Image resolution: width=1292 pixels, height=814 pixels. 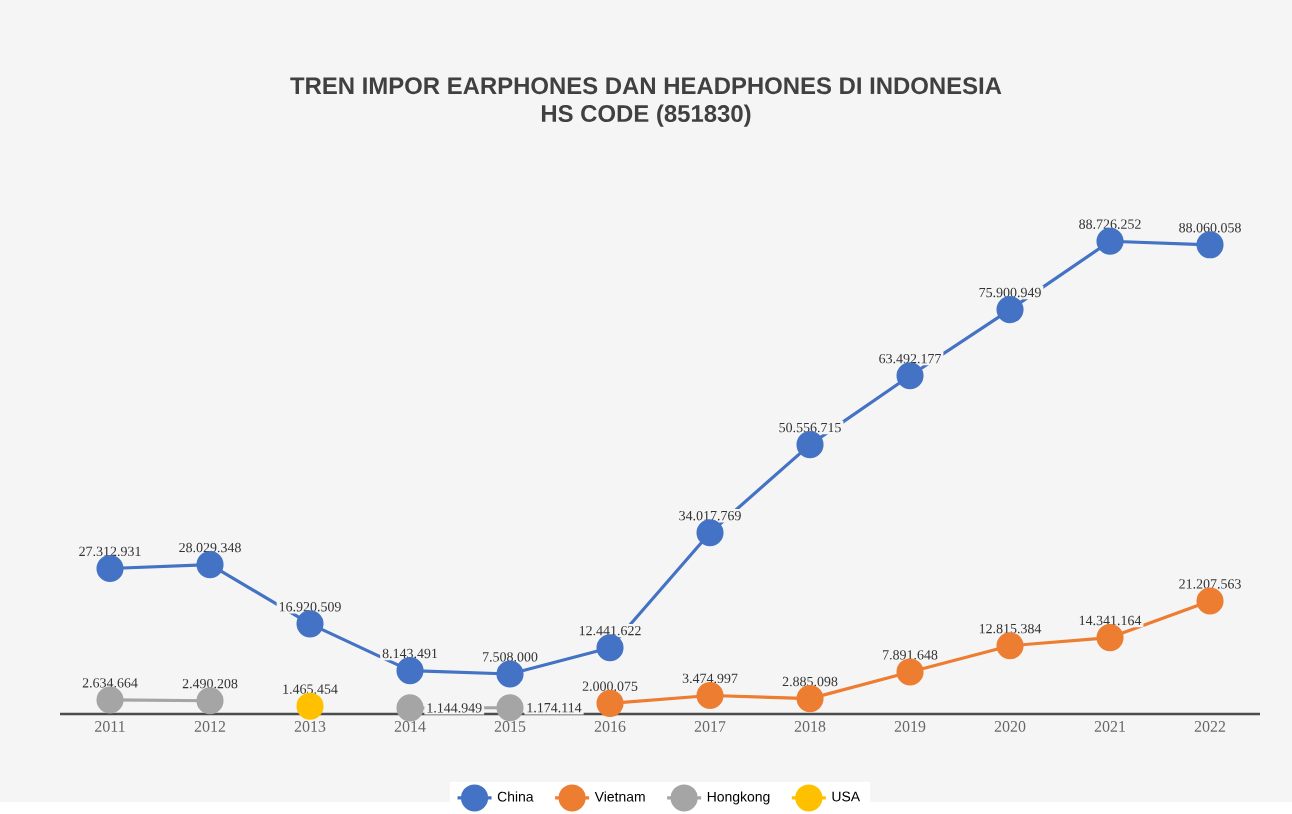 What do you see at coordinates (646, 86) in the screenshot?
I see `chart-title: TREN IMPOR EARPHONES DAN HEADPHONES DI INDONESIA` at bounding box center [646, 86].